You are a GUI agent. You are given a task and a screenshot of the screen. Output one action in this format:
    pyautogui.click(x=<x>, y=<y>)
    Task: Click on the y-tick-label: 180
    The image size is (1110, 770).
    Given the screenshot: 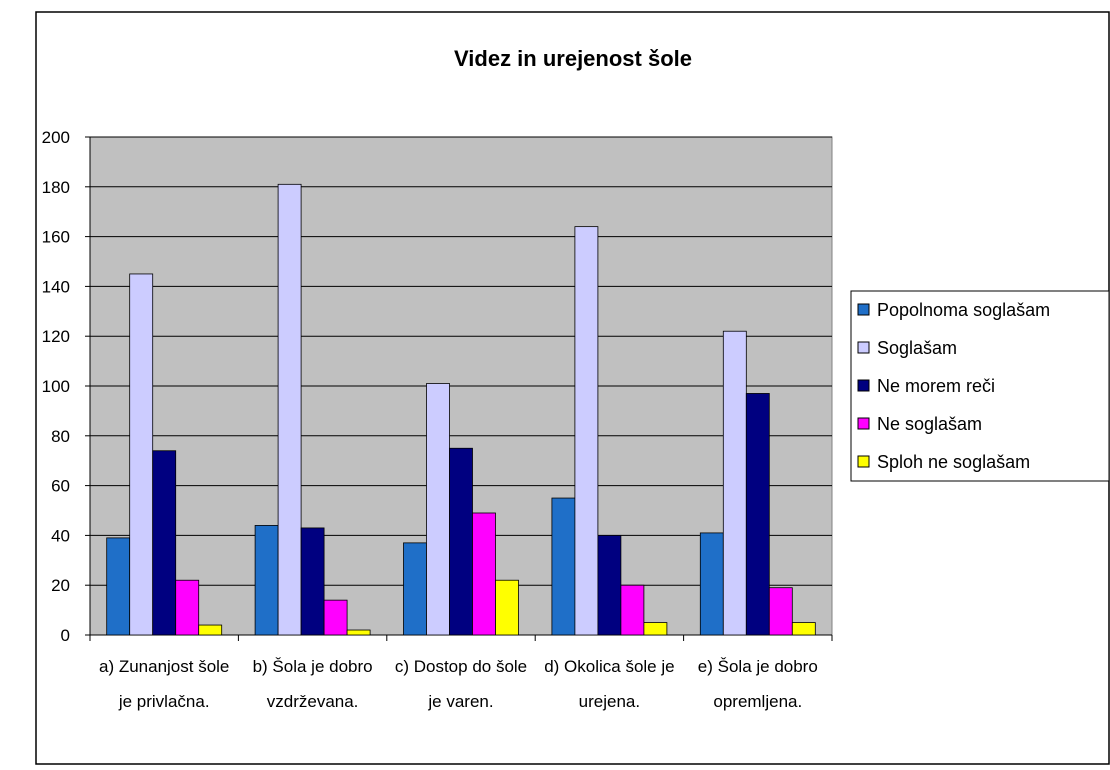 What is the action you would take?
    pyautogui.click(x=56, y=187)
    